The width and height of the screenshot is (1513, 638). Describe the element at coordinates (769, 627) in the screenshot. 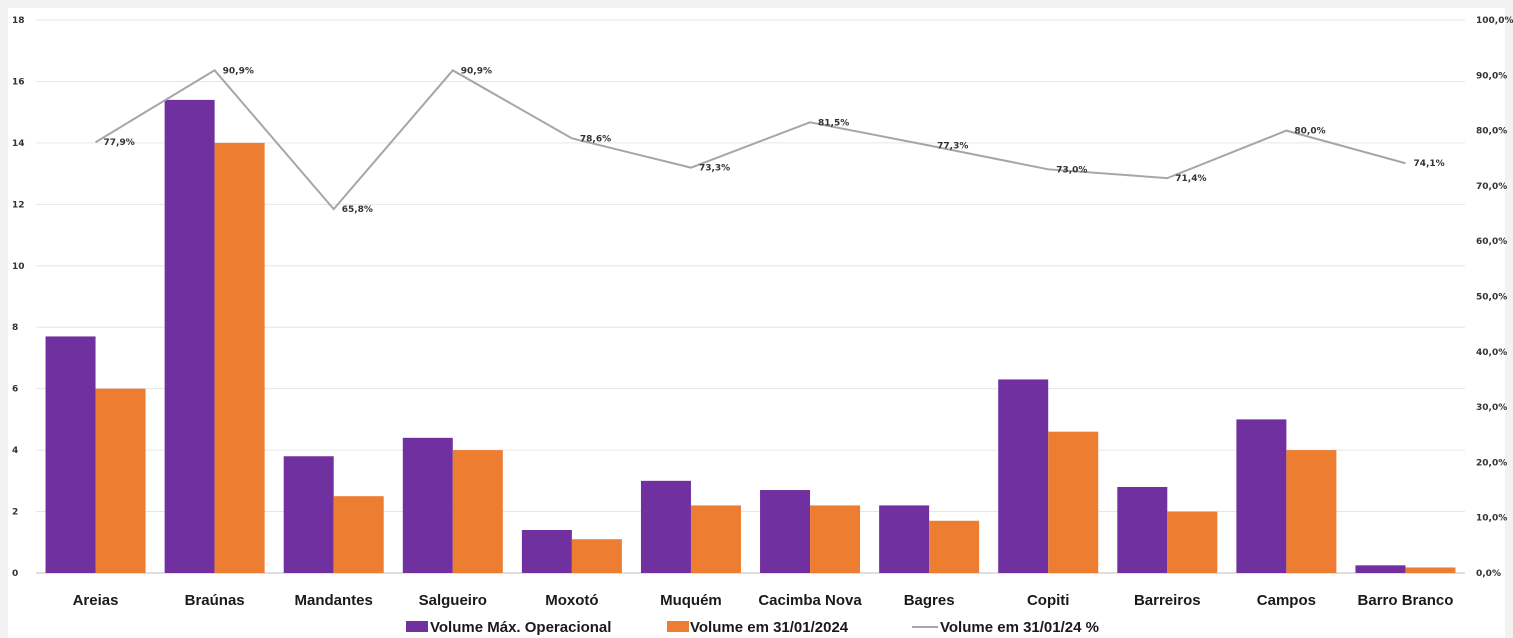

I see `legend-label-volume-current: Volume em 31/01/2024` at that location.